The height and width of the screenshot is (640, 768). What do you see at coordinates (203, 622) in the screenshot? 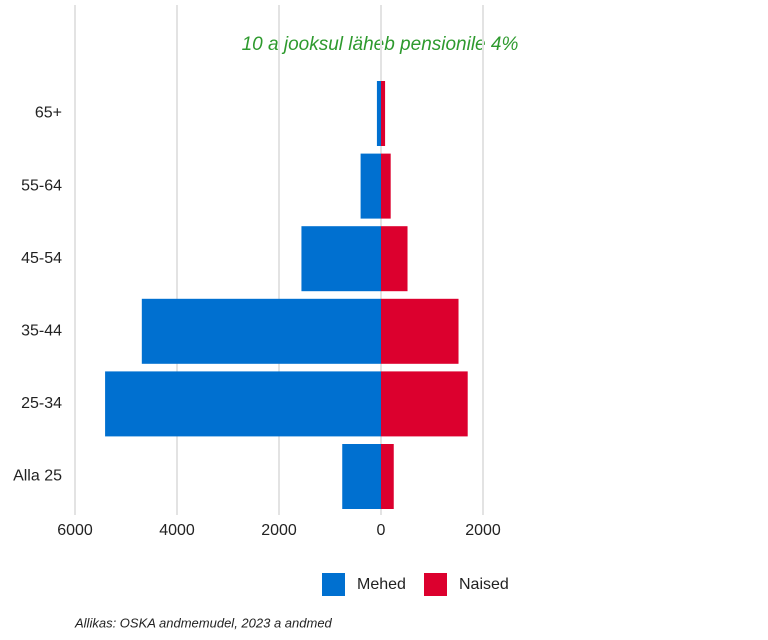
I see `source-note: Allikas: OSKA andmemudel, 2023 a andmed` at bounding box center [203, 622].